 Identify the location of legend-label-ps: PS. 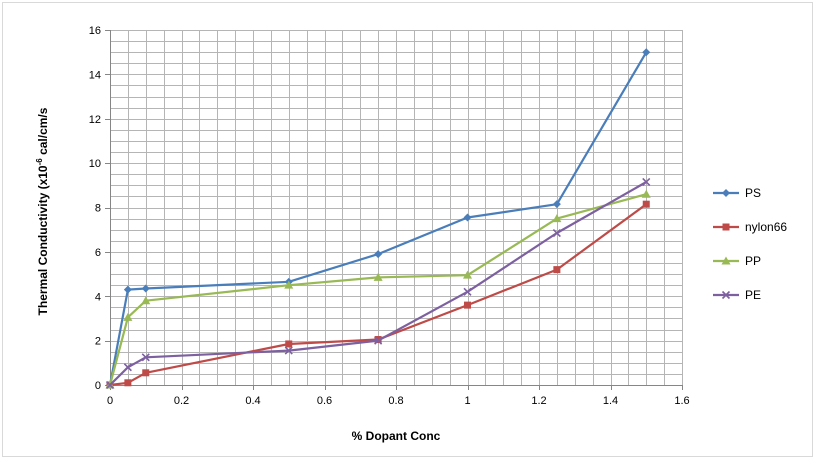
(753, 193).